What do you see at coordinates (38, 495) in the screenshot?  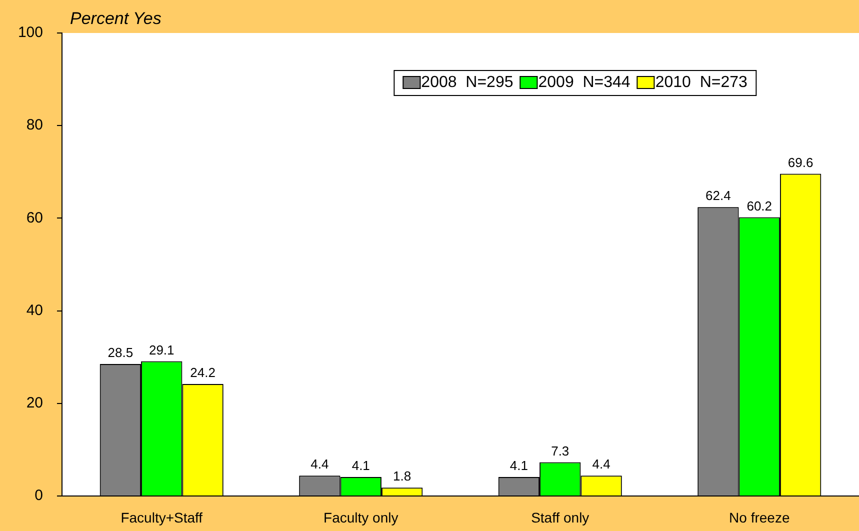 I see `y-tick-label: 0` at bounding box center [38, 495].